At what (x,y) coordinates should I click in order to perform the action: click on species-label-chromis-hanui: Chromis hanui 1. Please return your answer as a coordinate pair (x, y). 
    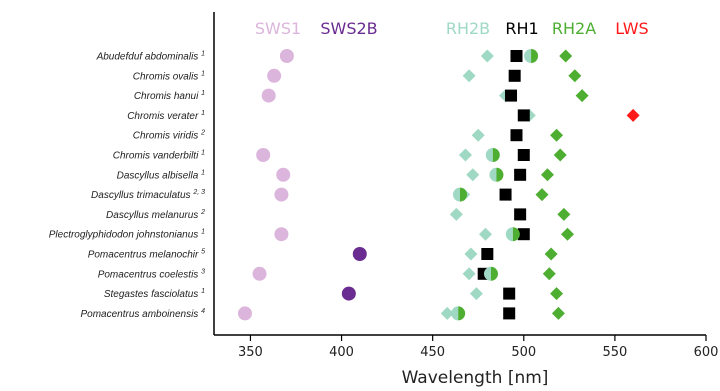
    Looking at the image, I should click on (169, 96).